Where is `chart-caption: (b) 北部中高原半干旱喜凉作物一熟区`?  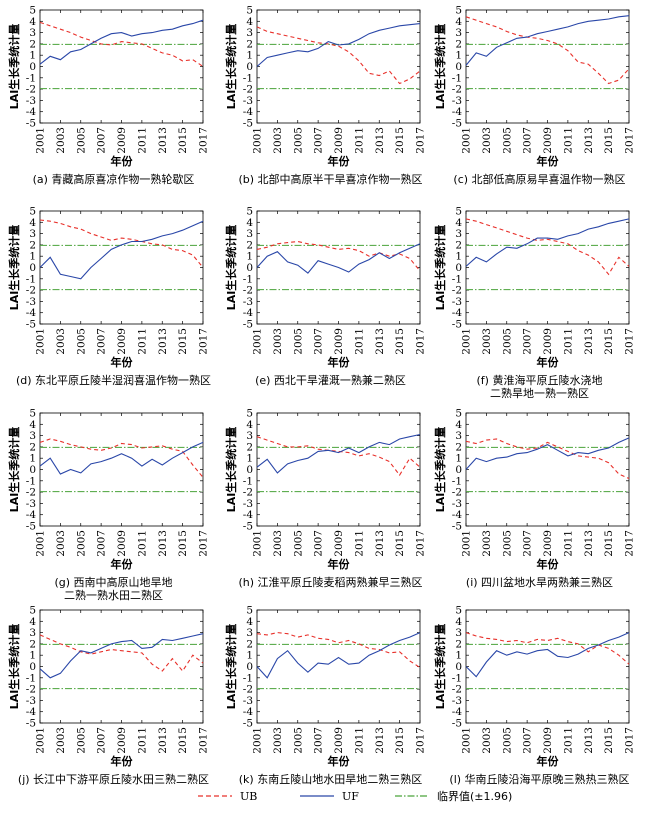
chart-caption: (b) 北部中高原半干旱喜凉作物一熟区 is located at coordinates (330, 179).